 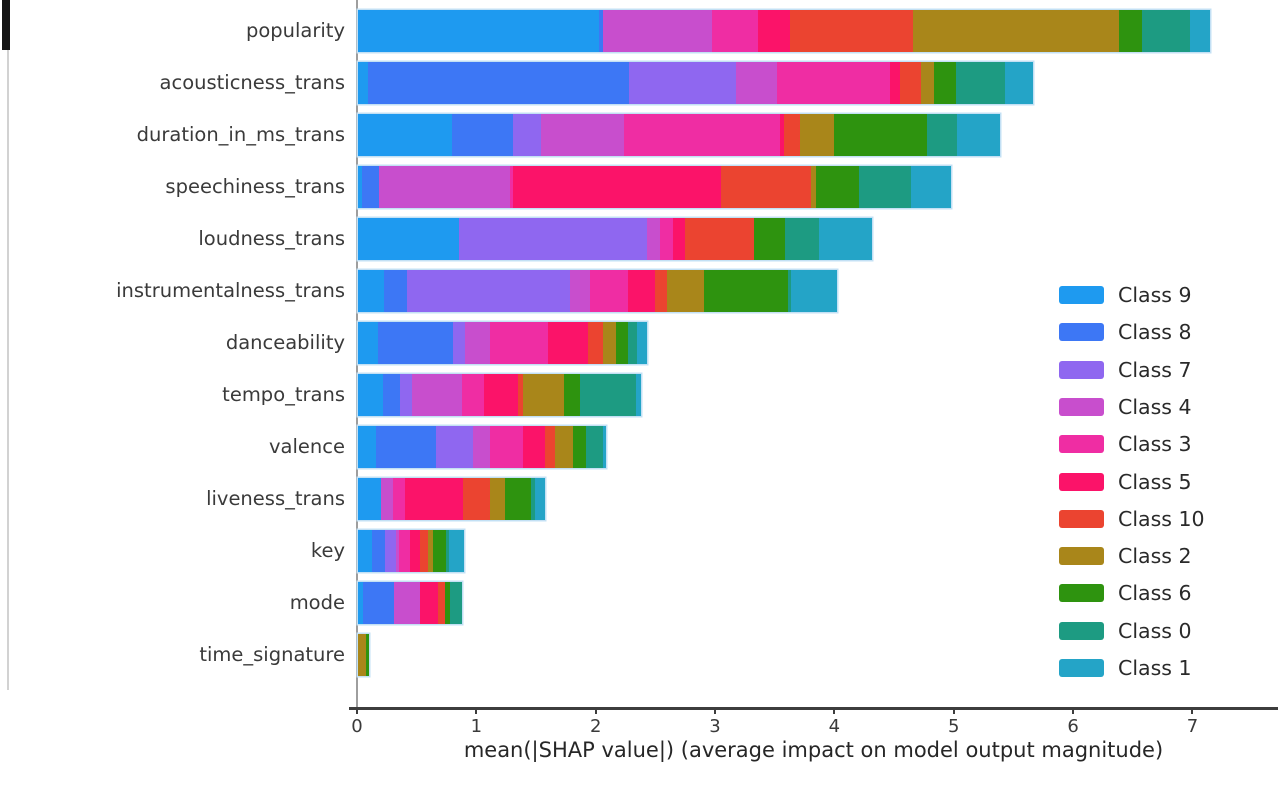 What do you see at coordinates (1155, 481) in the screenshot?
I see `legend-label: Class 5` at bounding box center [1155, 481].